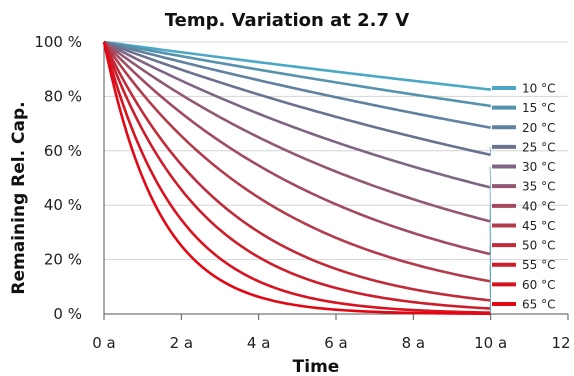 The width and height of the screenshot is (574, 376). What do you see at coordinates (538, 187) in the screenshot?
I see `legend-label: 35 °C` at bounding box center [538, 187].